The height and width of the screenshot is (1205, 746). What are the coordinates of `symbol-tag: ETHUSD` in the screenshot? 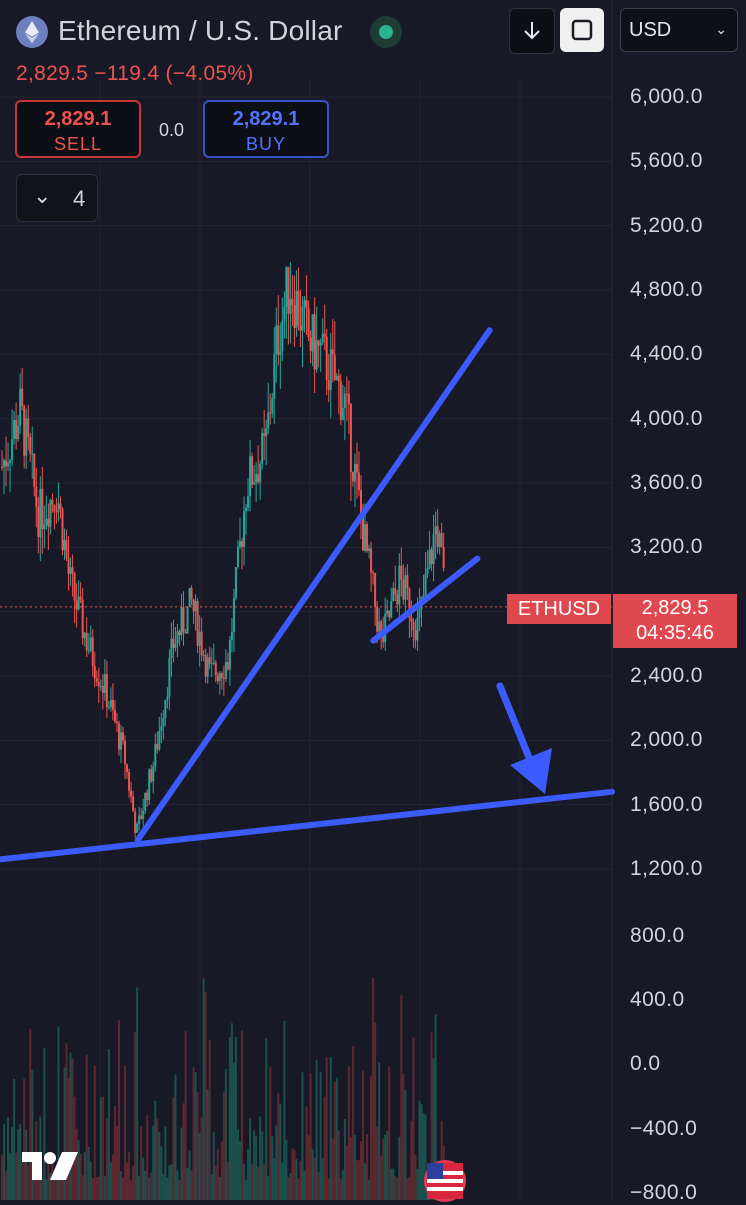 It's located at (559, 609).